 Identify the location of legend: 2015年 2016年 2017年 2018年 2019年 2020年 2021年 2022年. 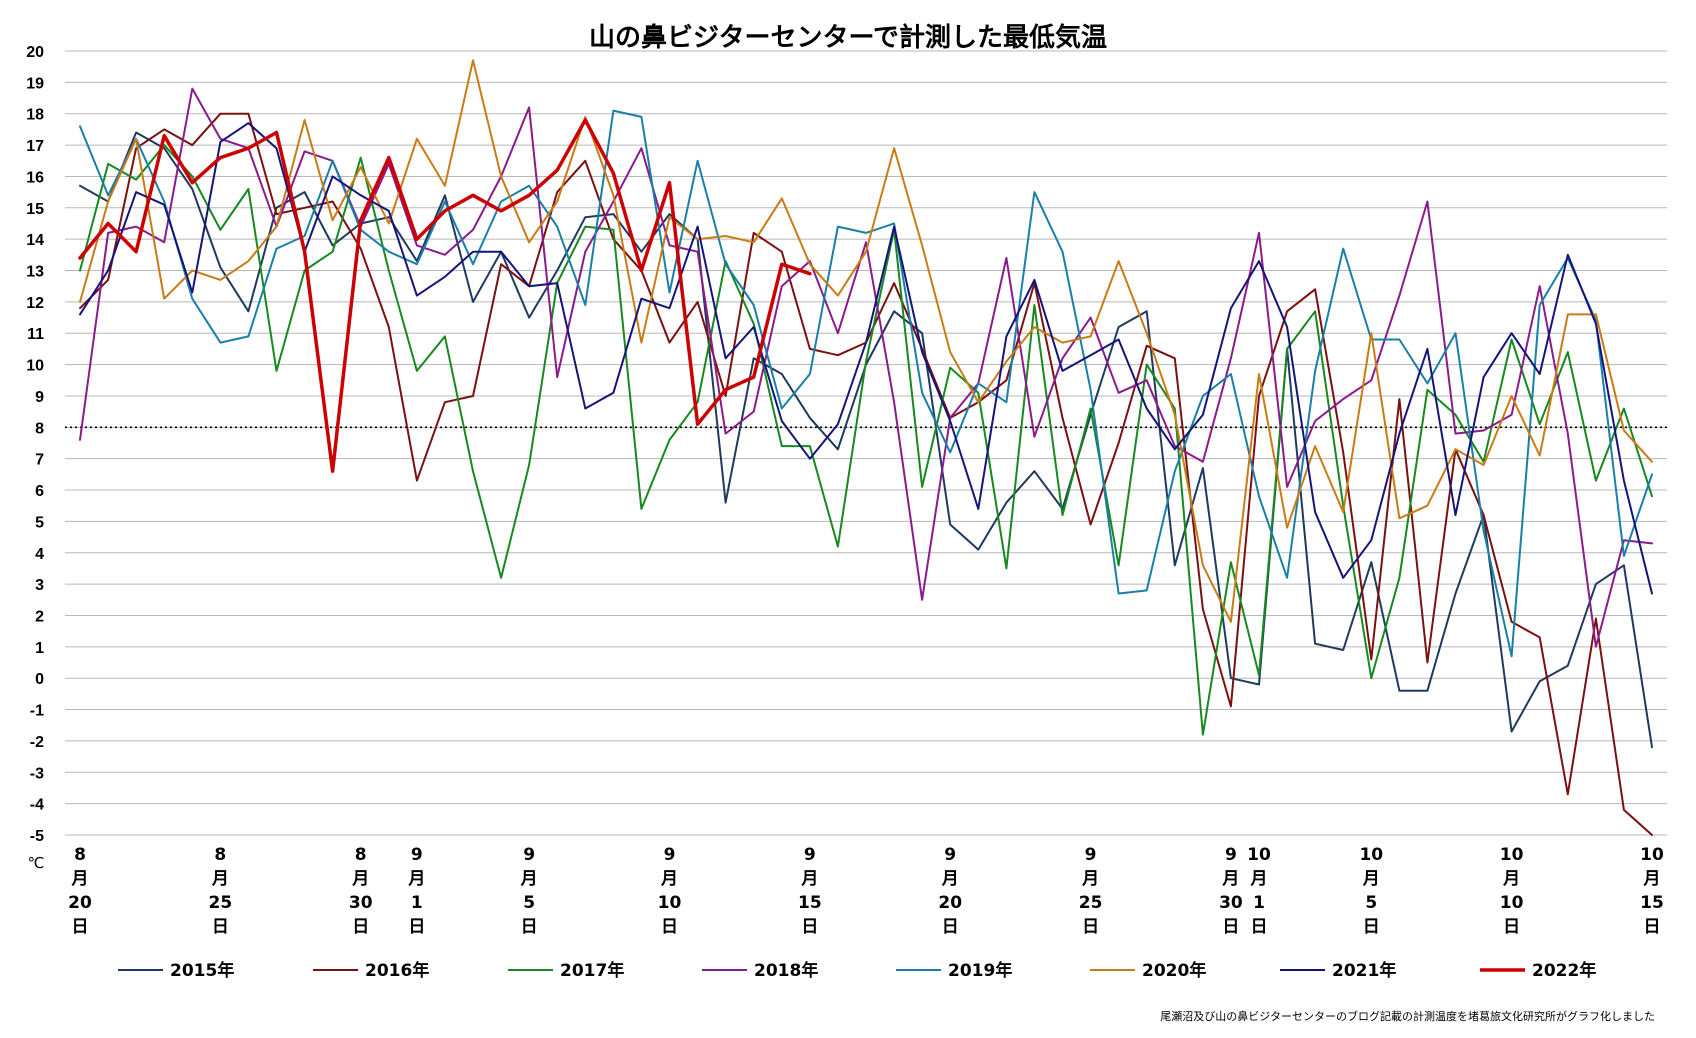
(857, 970).